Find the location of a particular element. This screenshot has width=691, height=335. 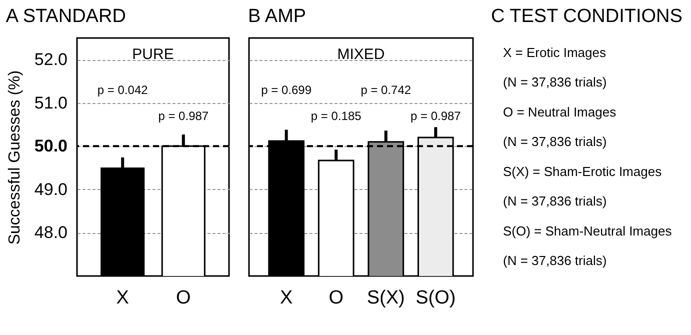

y-tick-label: 49.0 is located at coordinates (51, 189).